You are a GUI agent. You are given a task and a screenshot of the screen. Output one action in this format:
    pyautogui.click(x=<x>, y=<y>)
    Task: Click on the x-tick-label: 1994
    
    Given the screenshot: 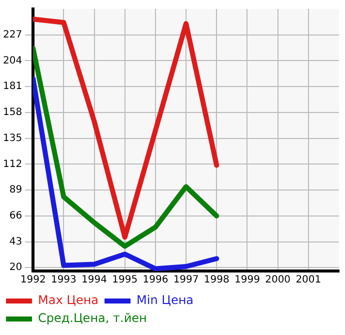 What is the action you would take?
    pyautogui.click(x=94, y=280)
    